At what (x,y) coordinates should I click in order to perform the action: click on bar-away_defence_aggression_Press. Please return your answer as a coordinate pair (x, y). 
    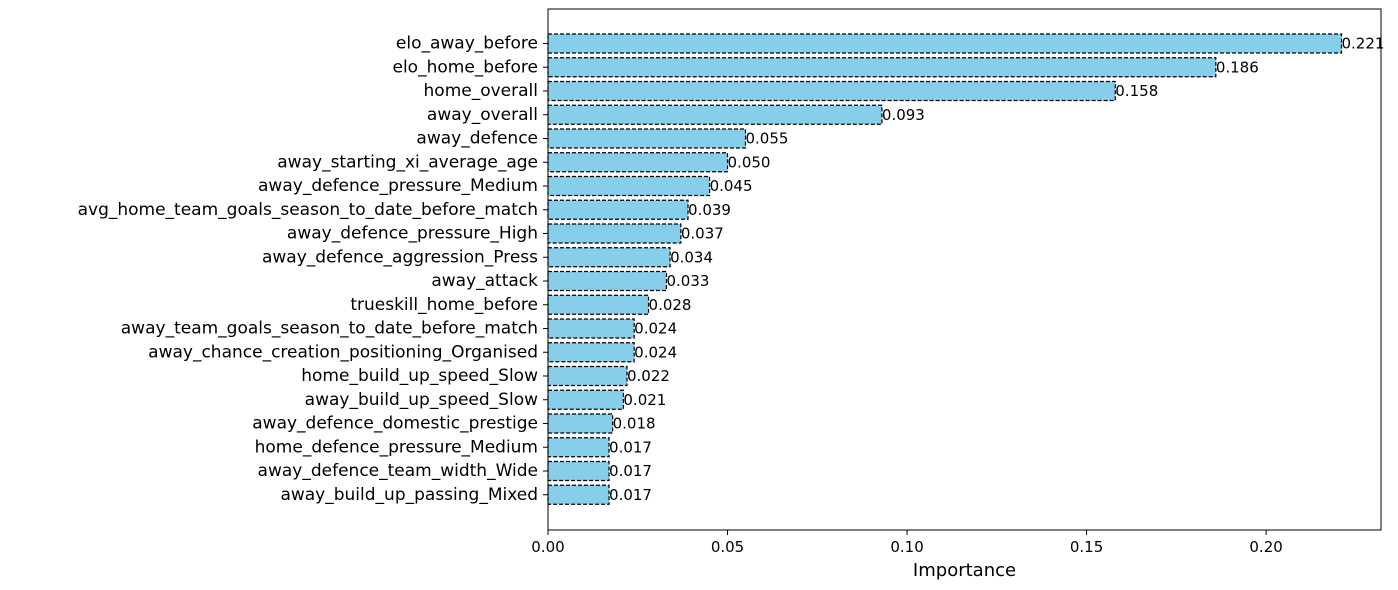
    Looking at the image, I should click on (609, 257).